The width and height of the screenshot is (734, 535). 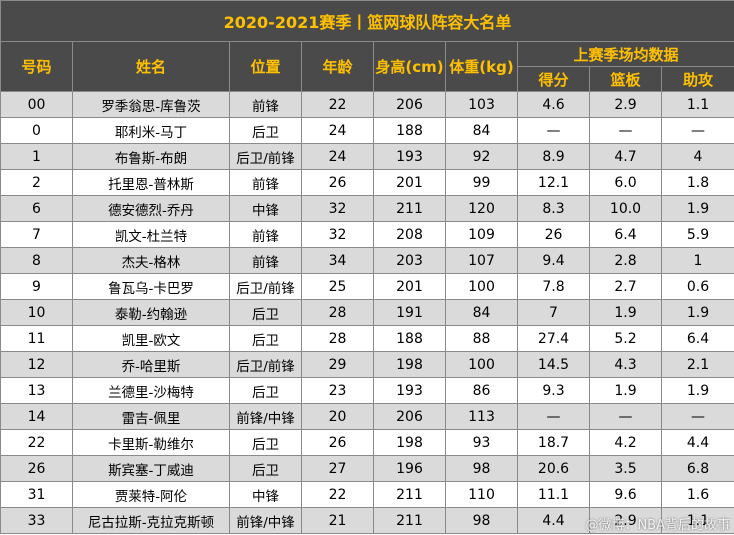 What do you see at coordinates (481, 442) in the screenshot?
I see `player-weight-cell: 93` at bounding box center [481, 442].